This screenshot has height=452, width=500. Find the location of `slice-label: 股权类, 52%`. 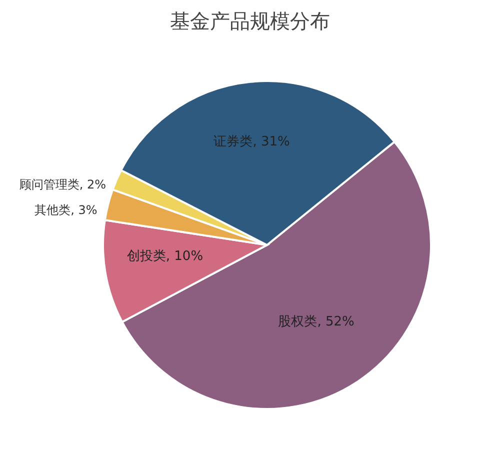

slice-label: 股权类, 52% is located at coordinates (316, 322).